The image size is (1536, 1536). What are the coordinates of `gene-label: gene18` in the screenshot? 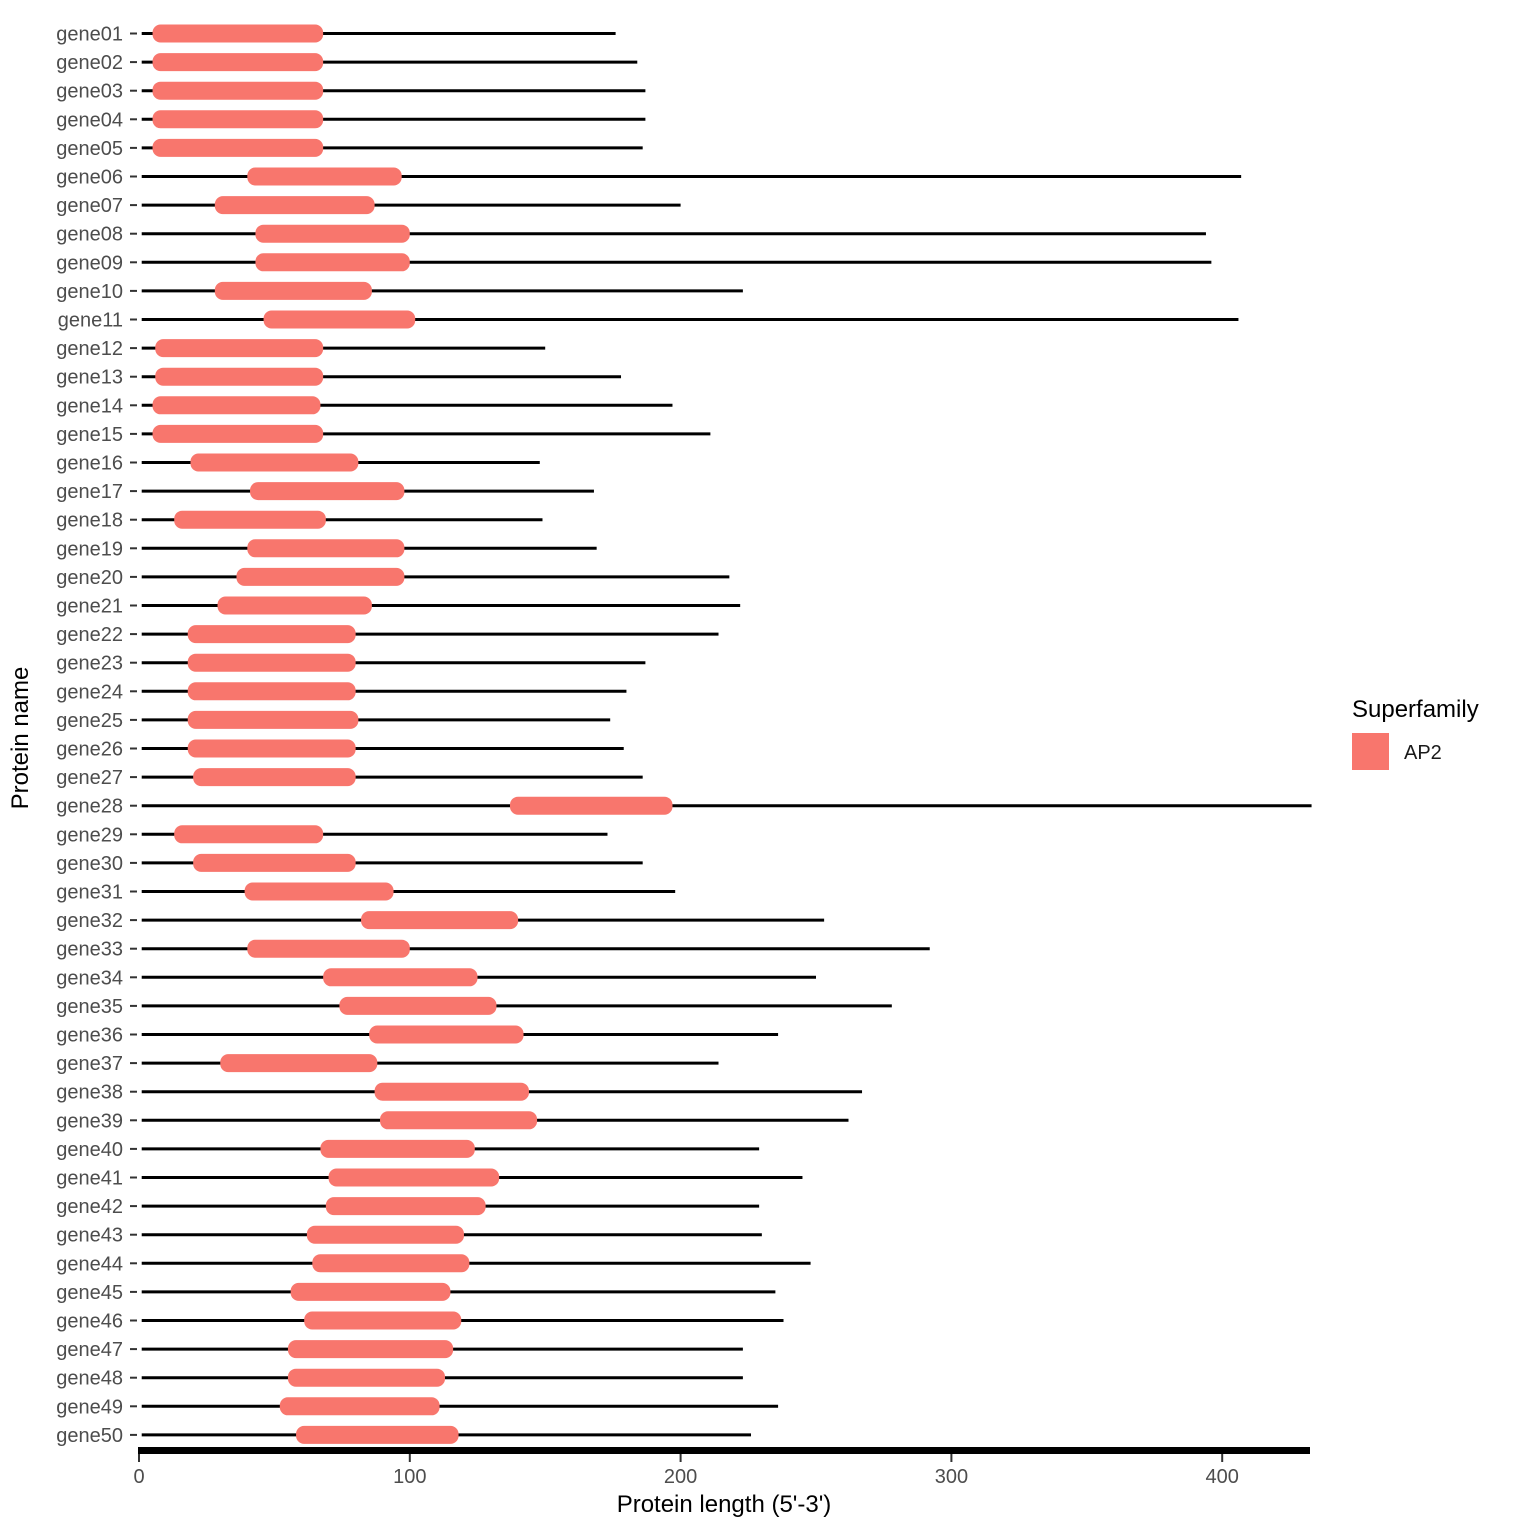 It's located at (89, 521).